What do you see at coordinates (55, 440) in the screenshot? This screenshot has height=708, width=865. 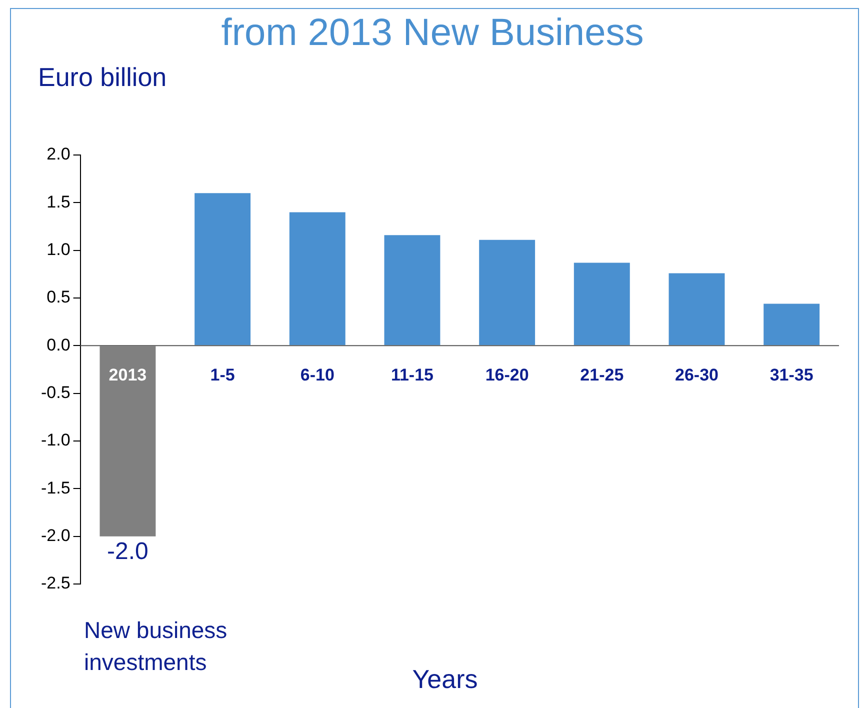 I see `y-tick-label: -1.0` at bounding box center [55, 440].